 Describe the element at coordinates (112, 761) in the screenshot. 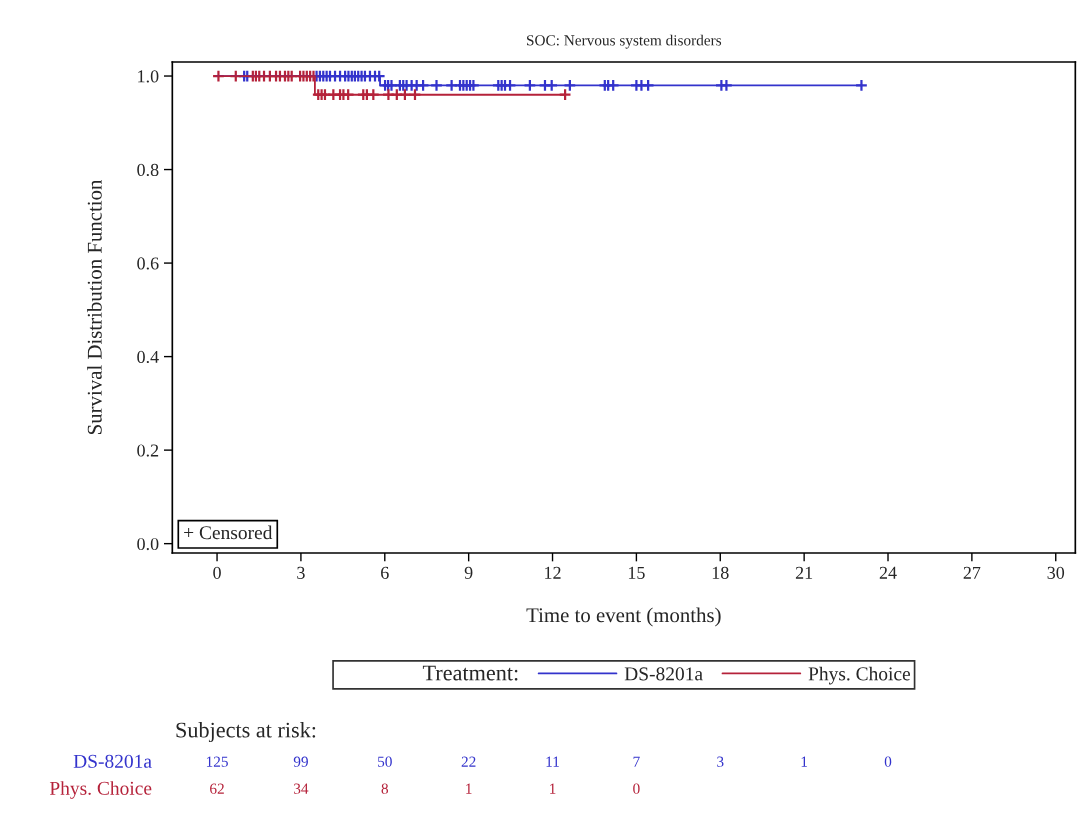

I see `text: DS-8201a` at that location.